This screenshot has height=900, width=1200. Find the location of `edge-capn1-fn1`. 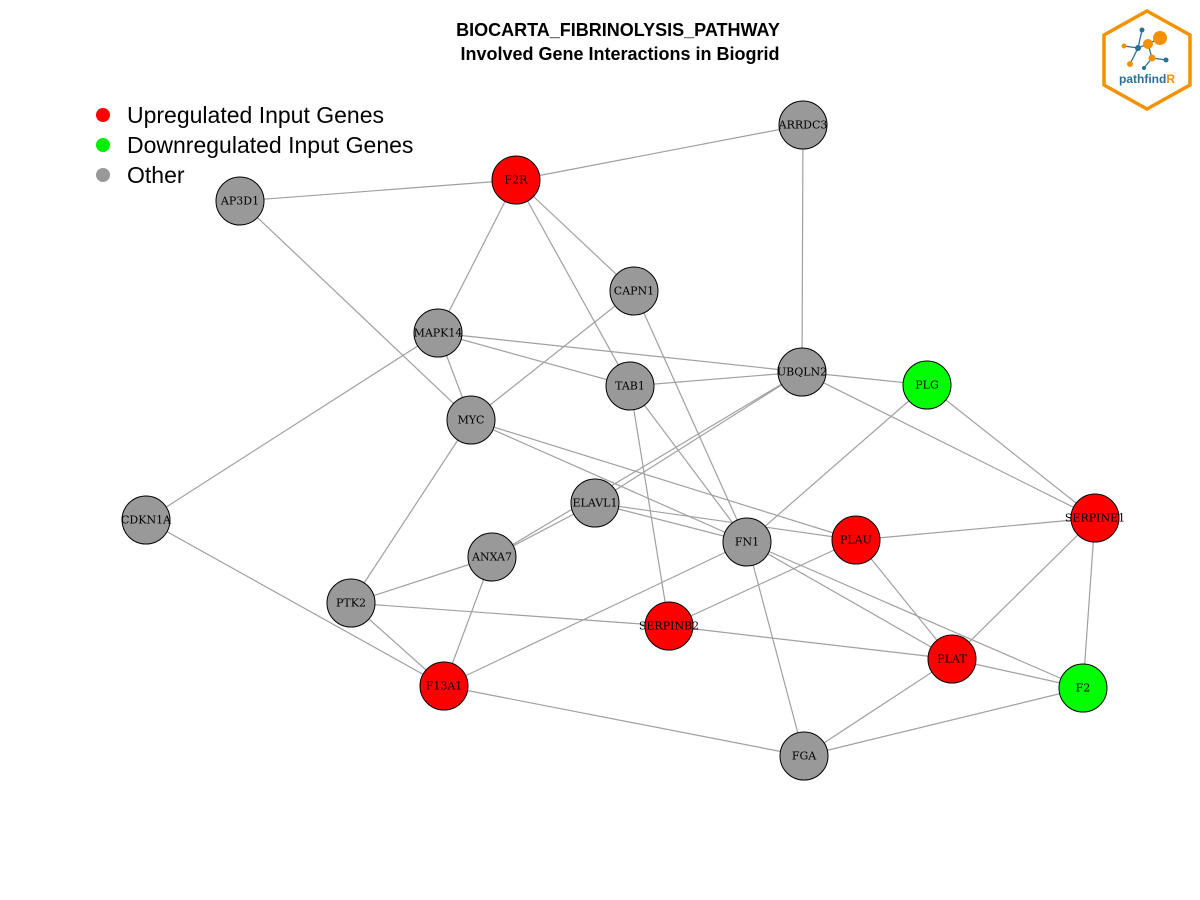

edge-capn1-fn1 is located at coordinates (690, 416).